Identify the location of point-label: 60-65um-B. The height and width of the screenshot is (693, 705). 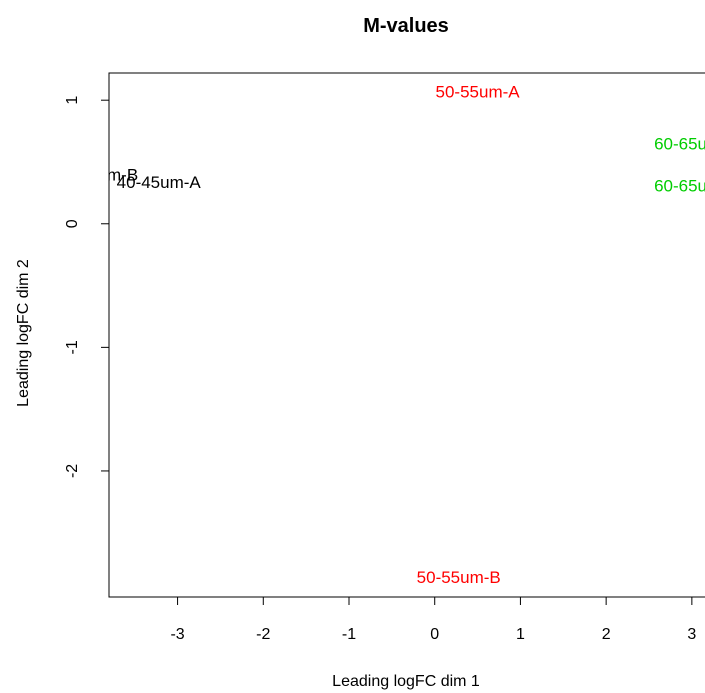
(679, 185).